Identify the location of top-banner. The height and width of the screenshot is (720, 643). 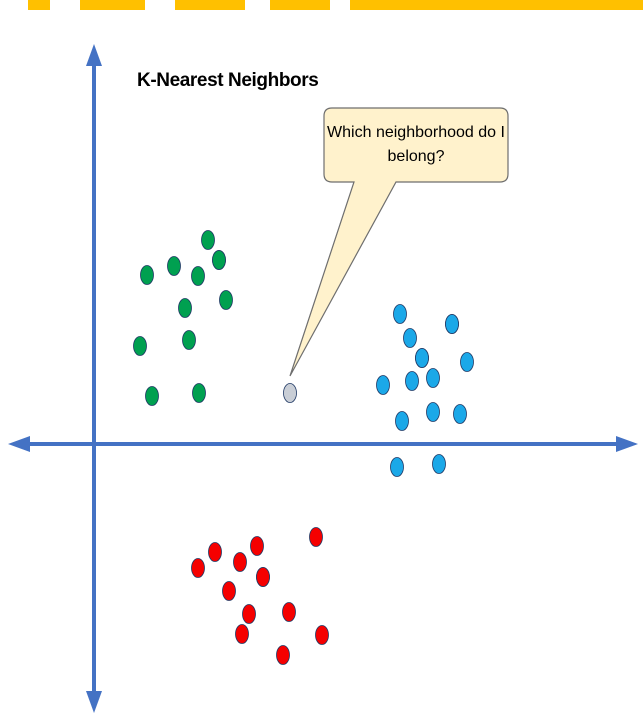
(335, 5).